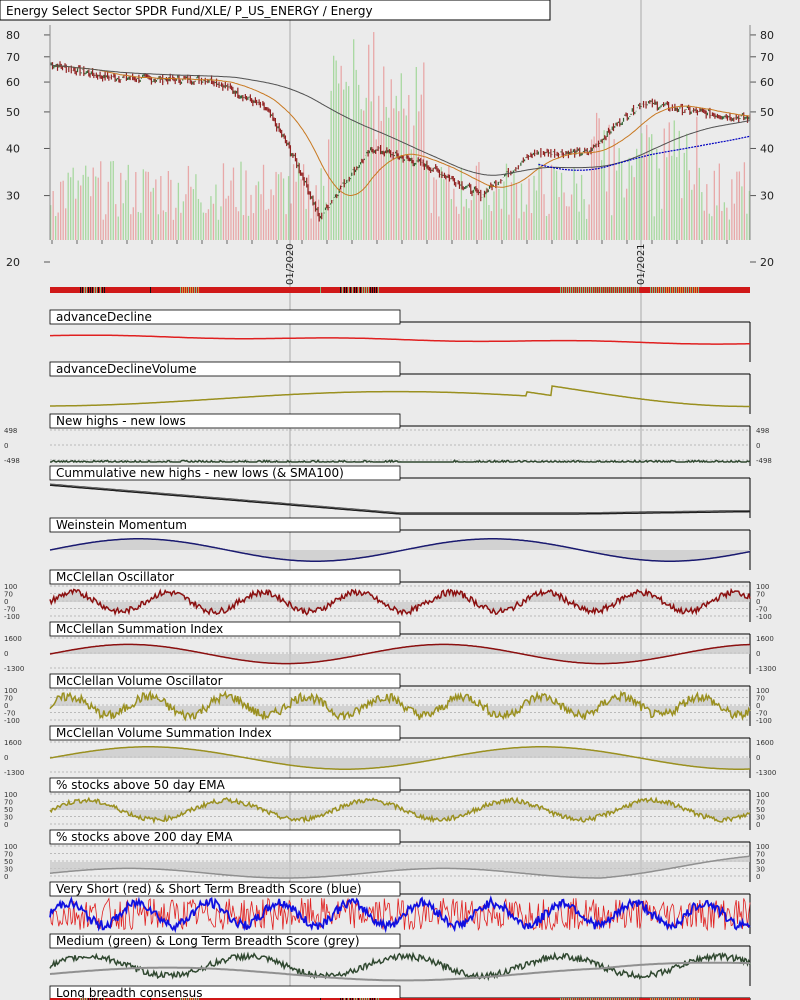 The width and height of the screenshot is (800, 1000). Describe the element at coordinates (766, 669) in the screenshot. I see `panel-tick-right: -1300` at that location.